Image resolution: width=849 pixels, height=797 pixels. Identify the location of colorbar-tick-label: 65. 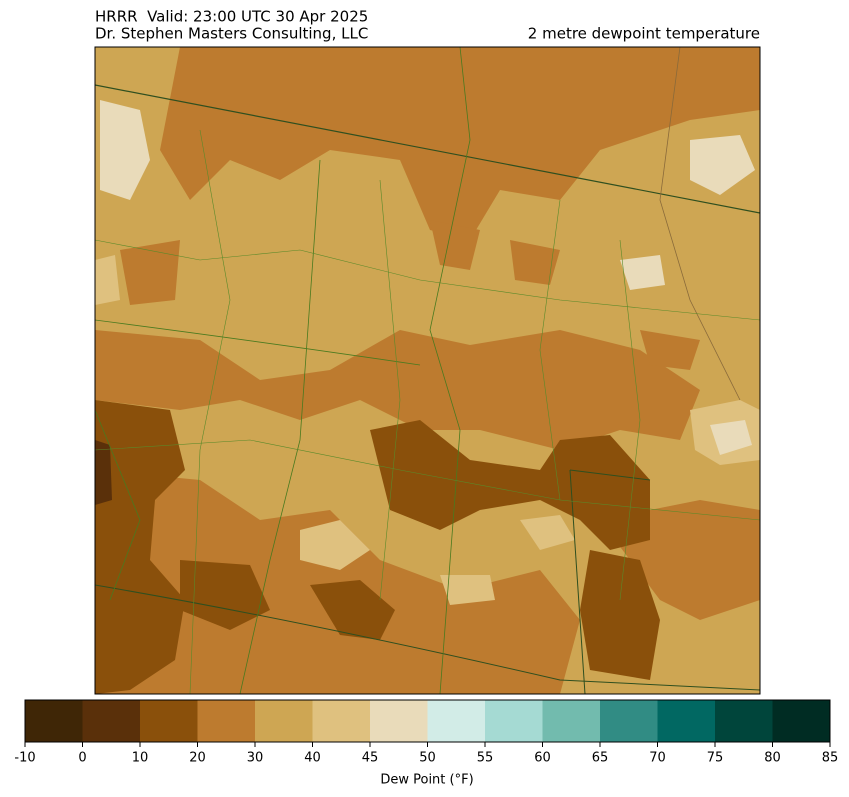
(600, 758).